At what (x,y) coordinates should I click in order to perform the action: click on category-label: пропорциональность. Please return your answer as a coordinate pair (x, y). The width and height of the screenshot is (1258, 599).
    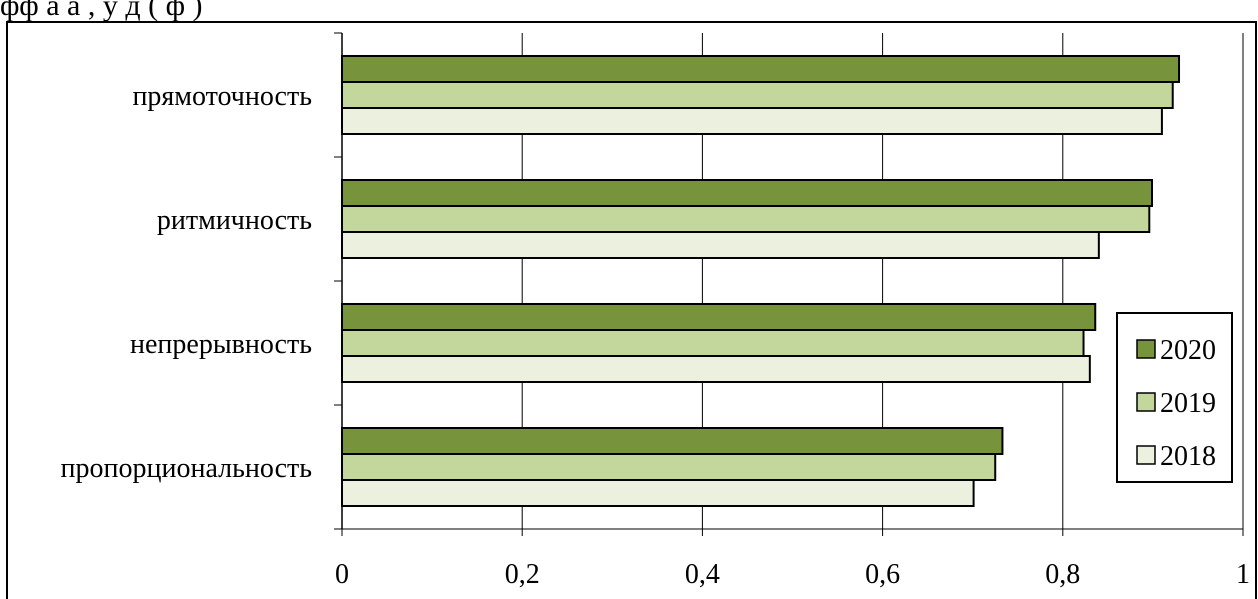
    Looking at the image, I should click on (186, 468).